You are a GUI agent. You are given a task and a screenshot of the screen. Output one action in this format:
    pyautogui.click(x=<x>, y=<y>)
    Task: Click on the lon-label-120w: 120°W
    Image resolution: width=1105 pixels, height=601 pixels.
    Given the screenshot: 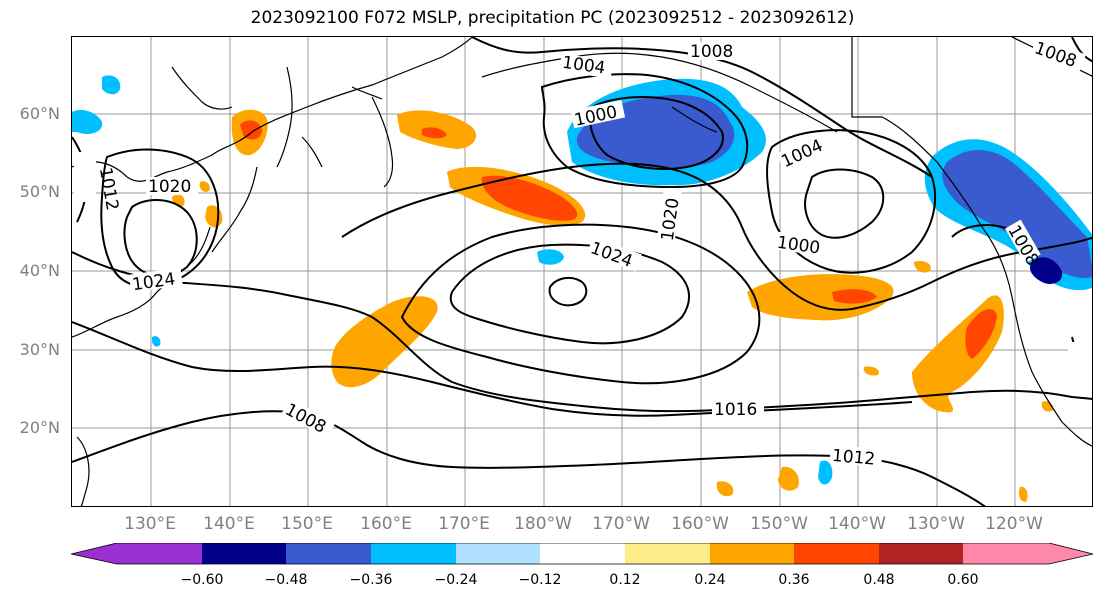 What is the action you would take?
    pyautogui.click(x=1014, y=524)
    